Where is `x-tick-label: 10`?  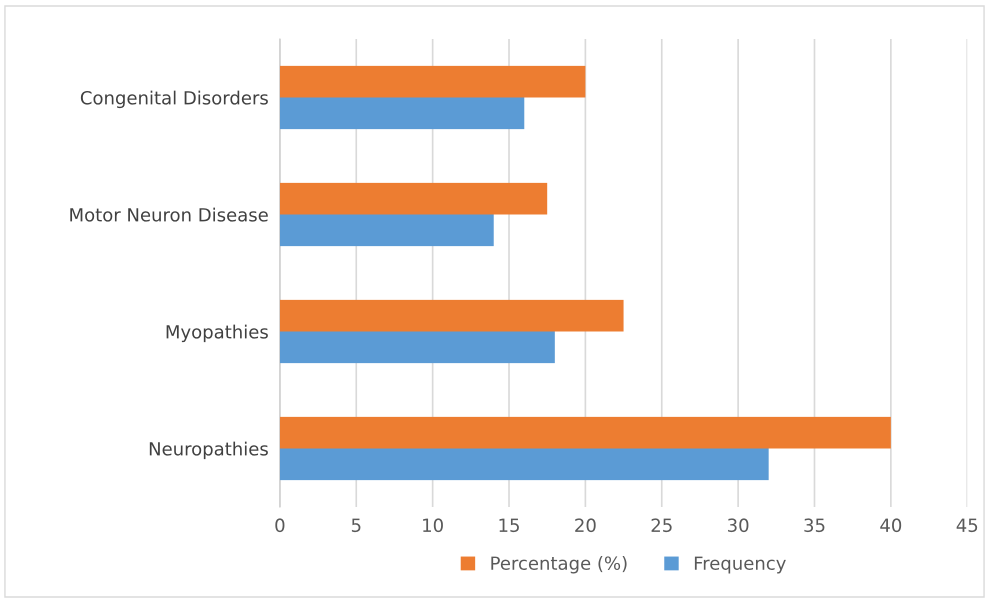 x-tick-label: 10 is located at coordinates (433, 525).